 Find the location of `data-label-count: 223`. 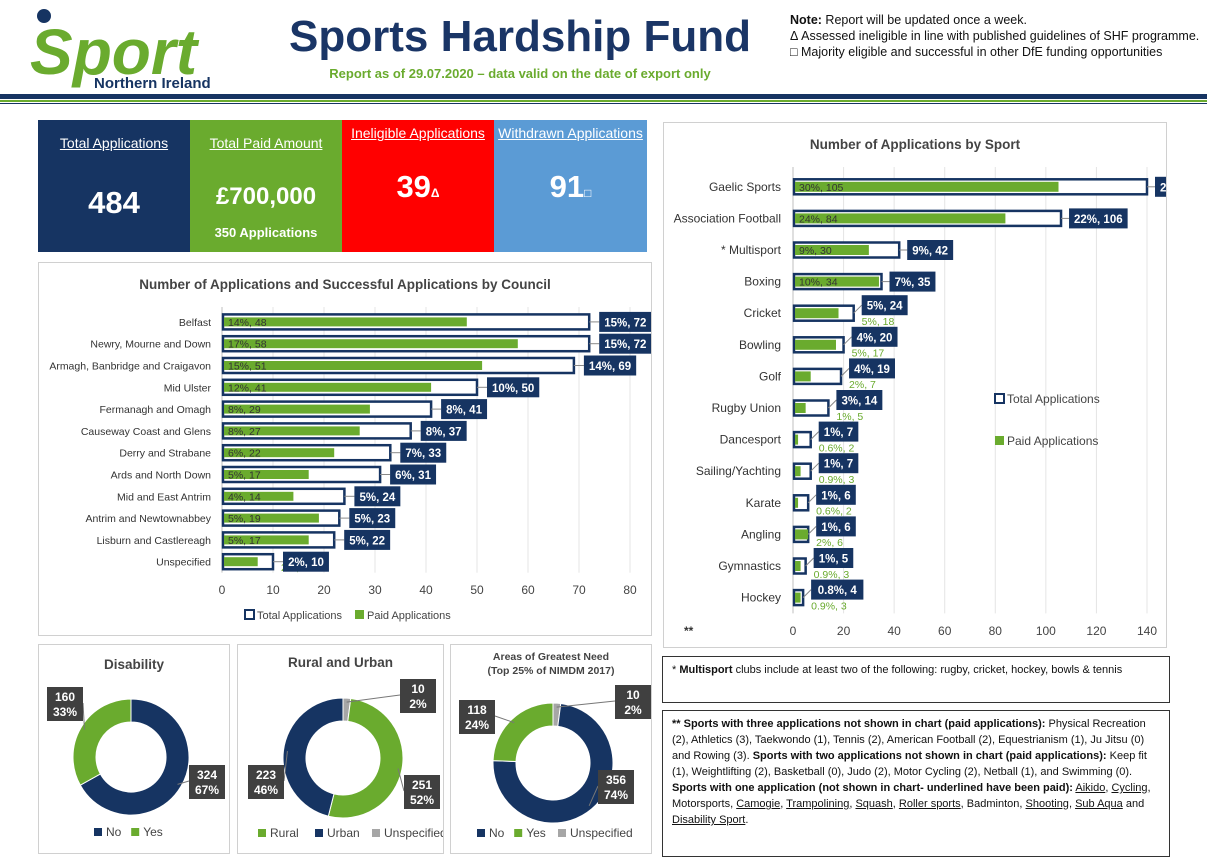

data-label-count: 223 is located at coordinates (266, 775).